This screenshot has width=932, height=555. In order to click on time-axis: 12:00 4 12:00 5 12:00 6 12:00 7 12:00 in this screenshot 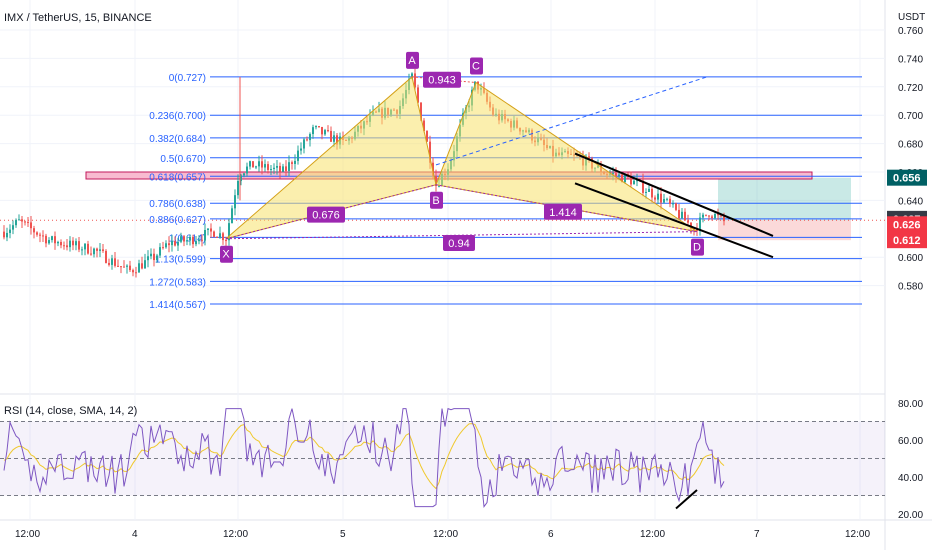, I will do `click(442, 534)`.